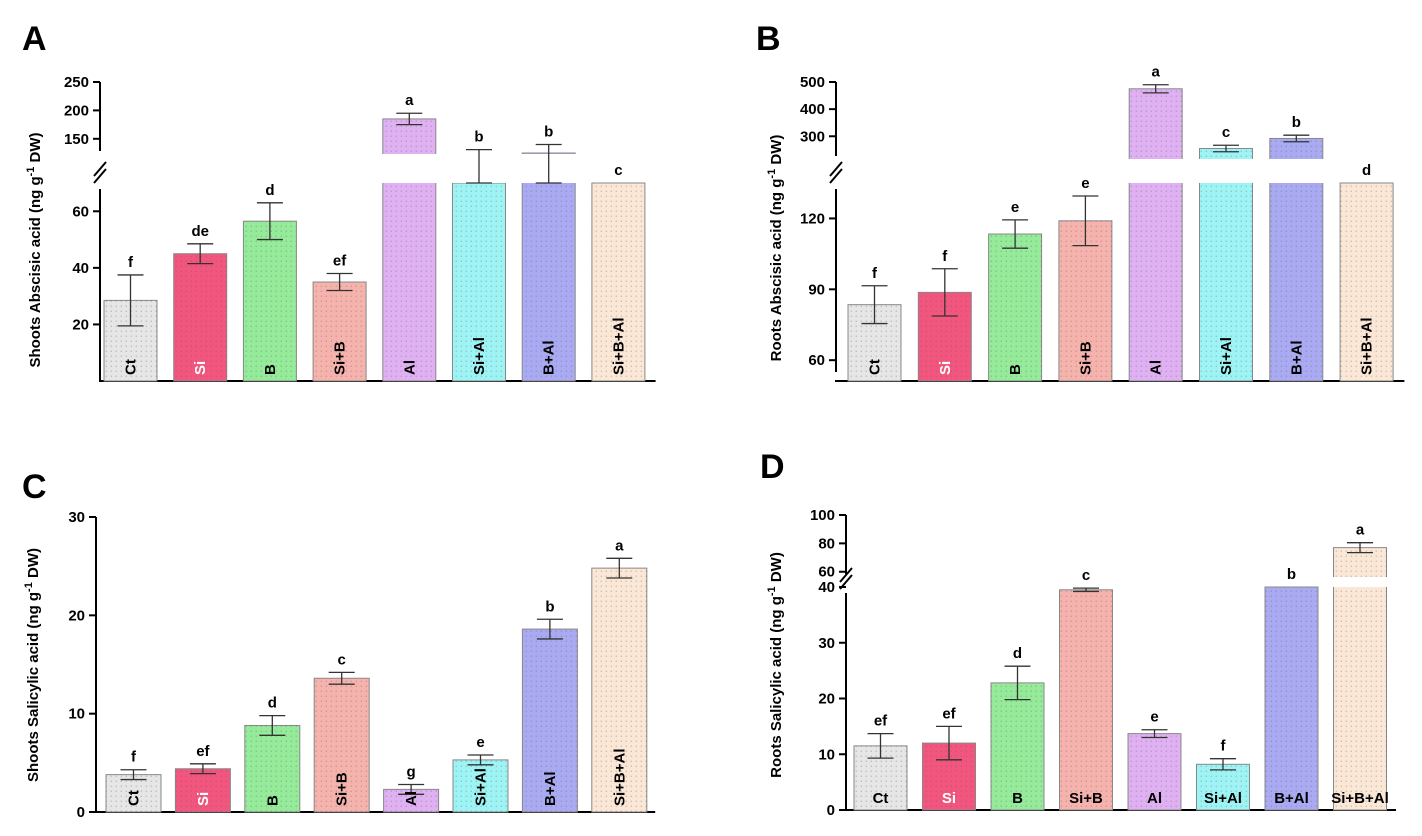 This screenshot has width=1422, height=836. What do you see at coordinates (411, 771) in the screenshot?
I see `significance-label: g` at bounding box center [411, 771].